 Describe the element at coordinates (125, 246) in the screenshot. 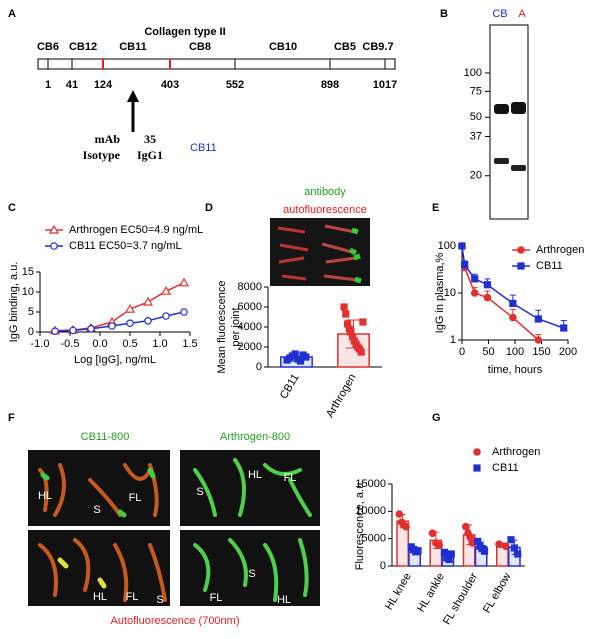

I see `legend-label: CB11 EC50=3.7 ng/mL` at that location.